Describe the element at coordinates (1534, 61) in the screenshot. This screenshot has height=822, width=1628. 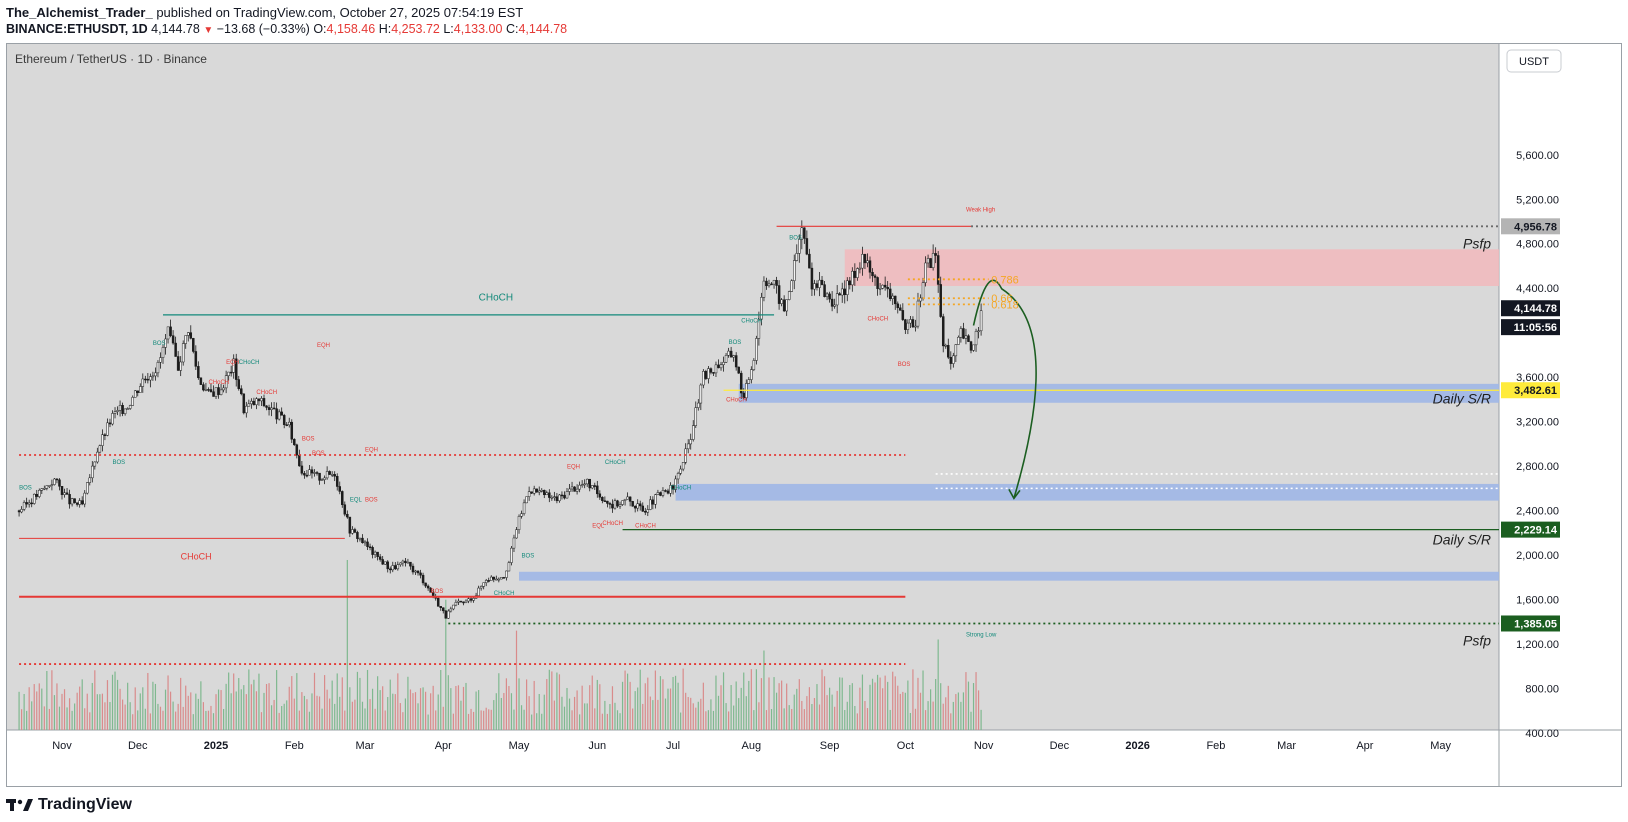
I see `currency-button` at that location.